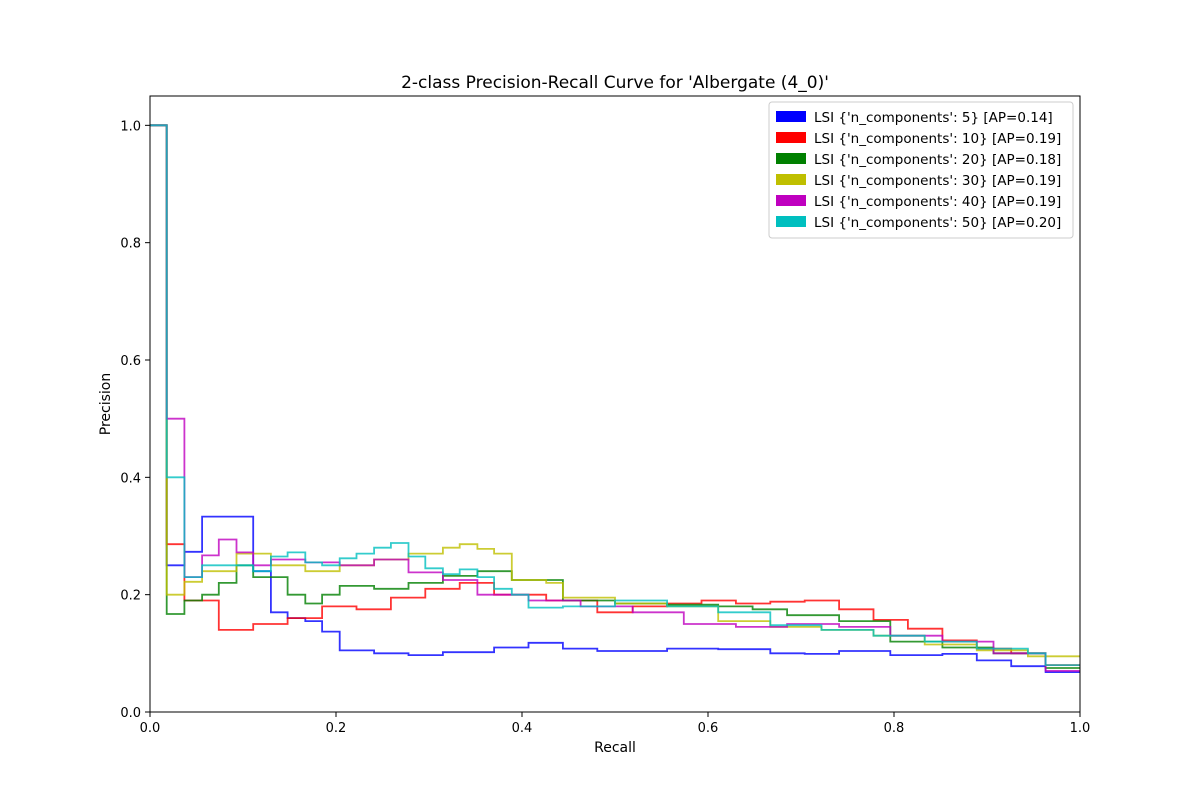  I want to click on x-axis-label: Recall, so click(615, 748).